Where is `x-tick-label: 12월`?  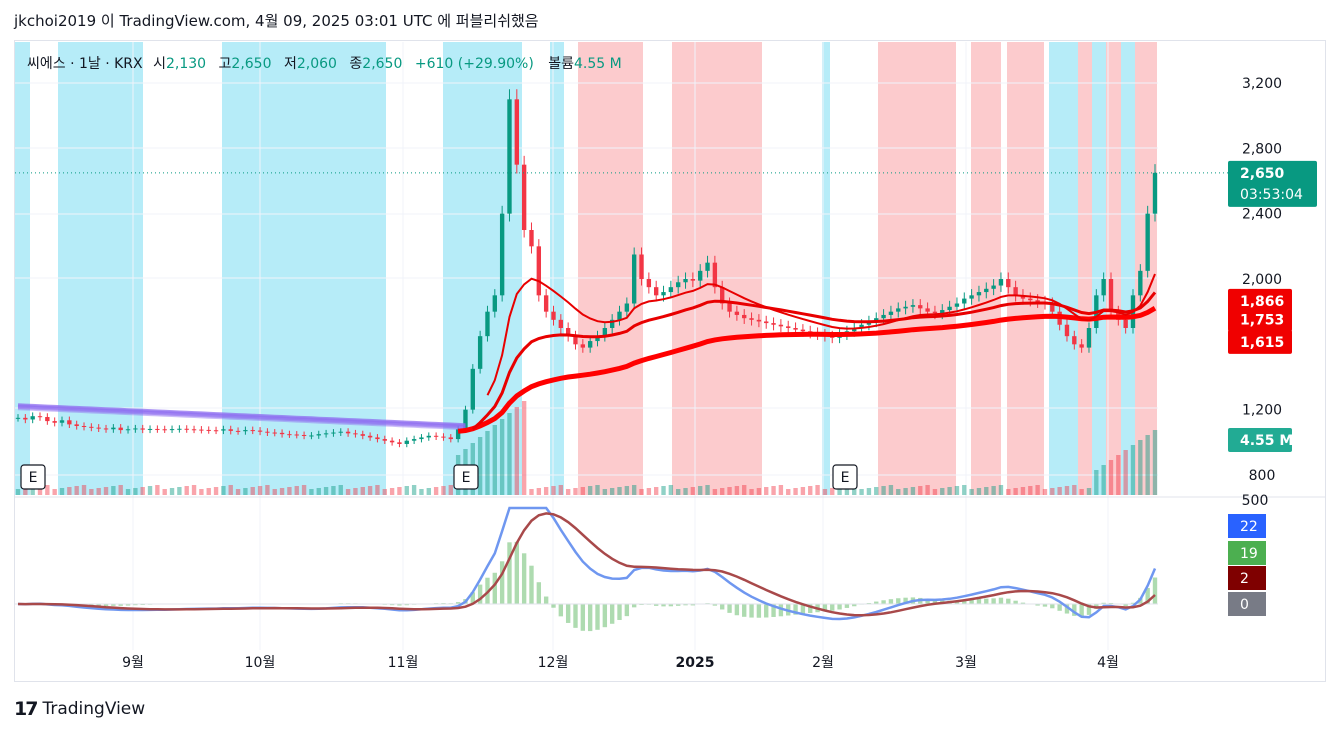
x-tick-label: 12월 is located at coordinates (553, 663).